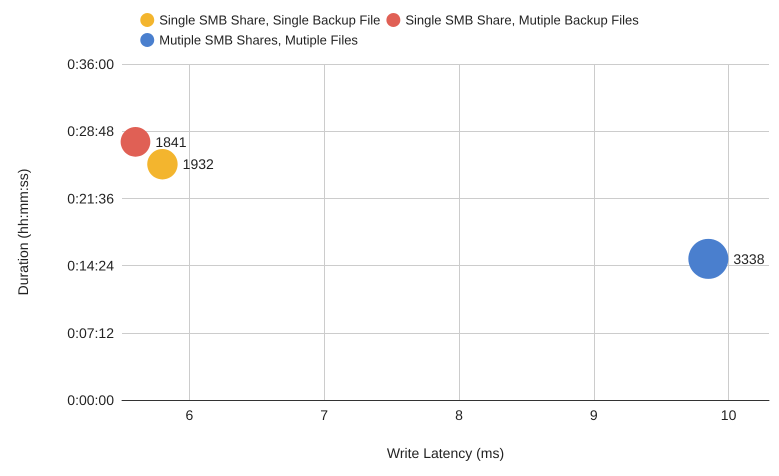 Image resolution: width=779 pixels, height=476 pixels. I want to click on x-tick-label: 8, so click(459, 415).